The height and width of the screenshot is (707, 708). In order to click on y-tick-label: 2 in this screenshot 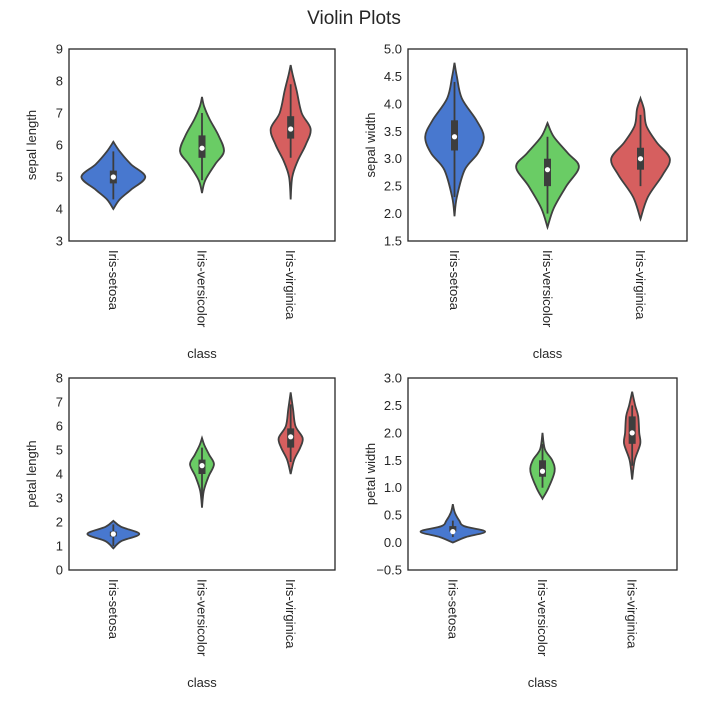, I will do `click(59, 522)`.